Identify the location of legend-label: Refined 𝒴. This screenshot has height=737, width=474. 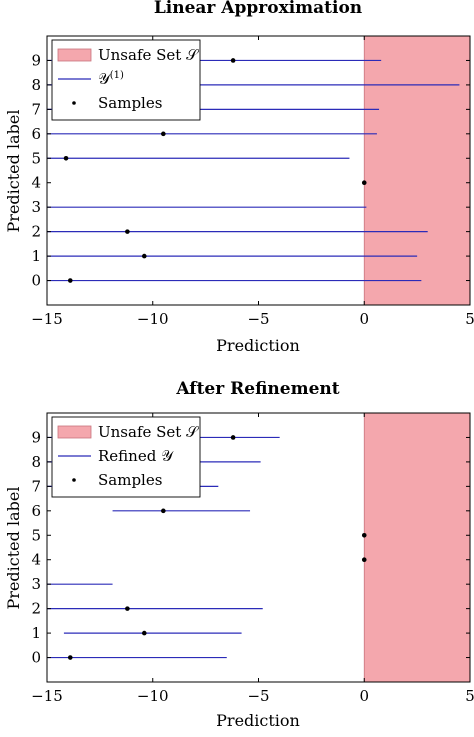
(136, 456).